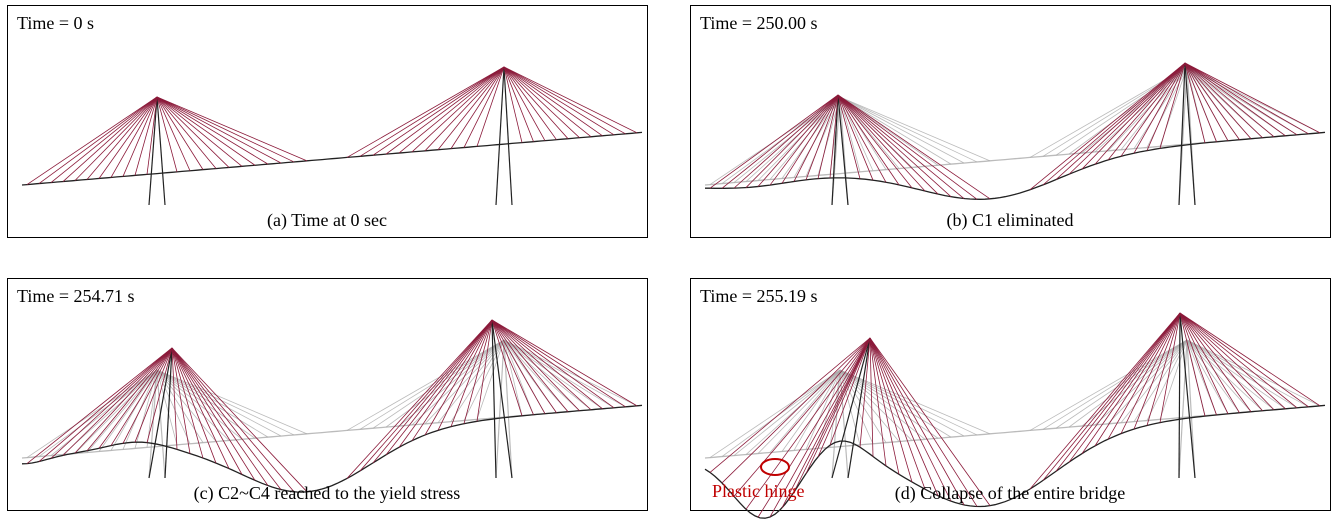  Describe the element at coordinates (1010, 493) in the screenshot. I see `caption: (d) Collapse of the entire bridge` at that location.